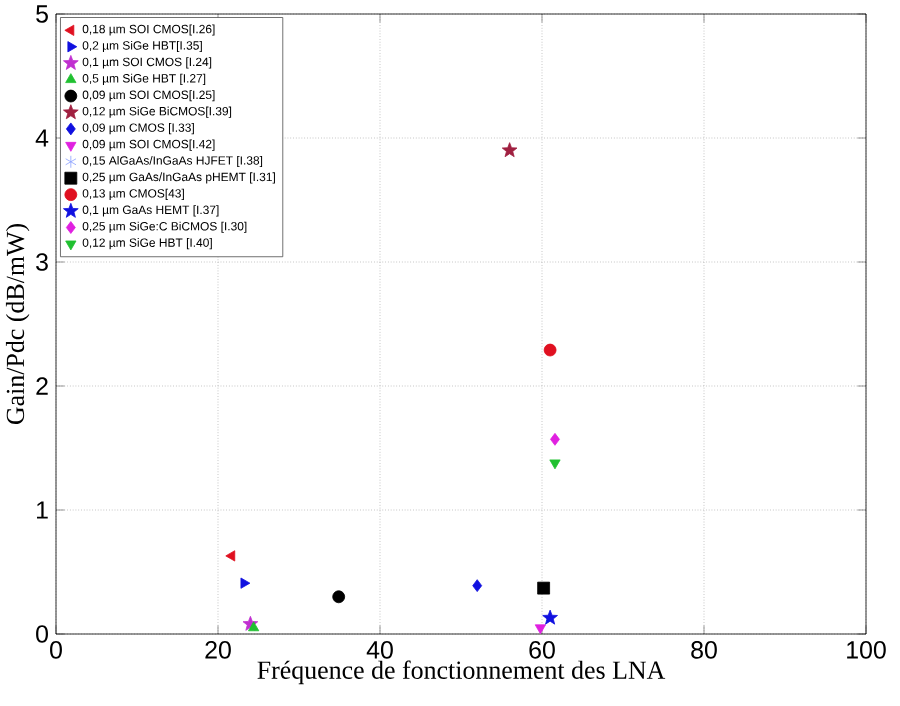 The width and height of the screenshot is (900, 706). Describe the element at coordinates (17, 324) in the screenshot. I see `y-axis-title: Gain/Pdc (dB/mW)` at that location.